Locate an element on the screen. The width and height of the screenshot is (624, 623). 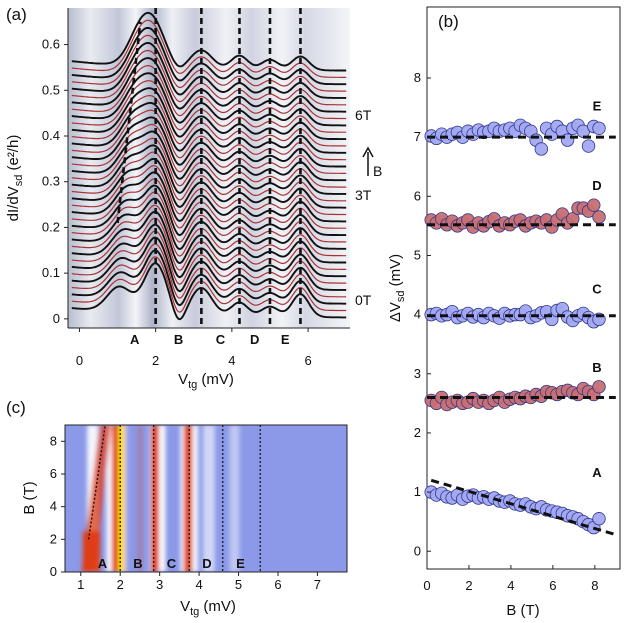
field-label: 6T is located at coordinates (363, 115).